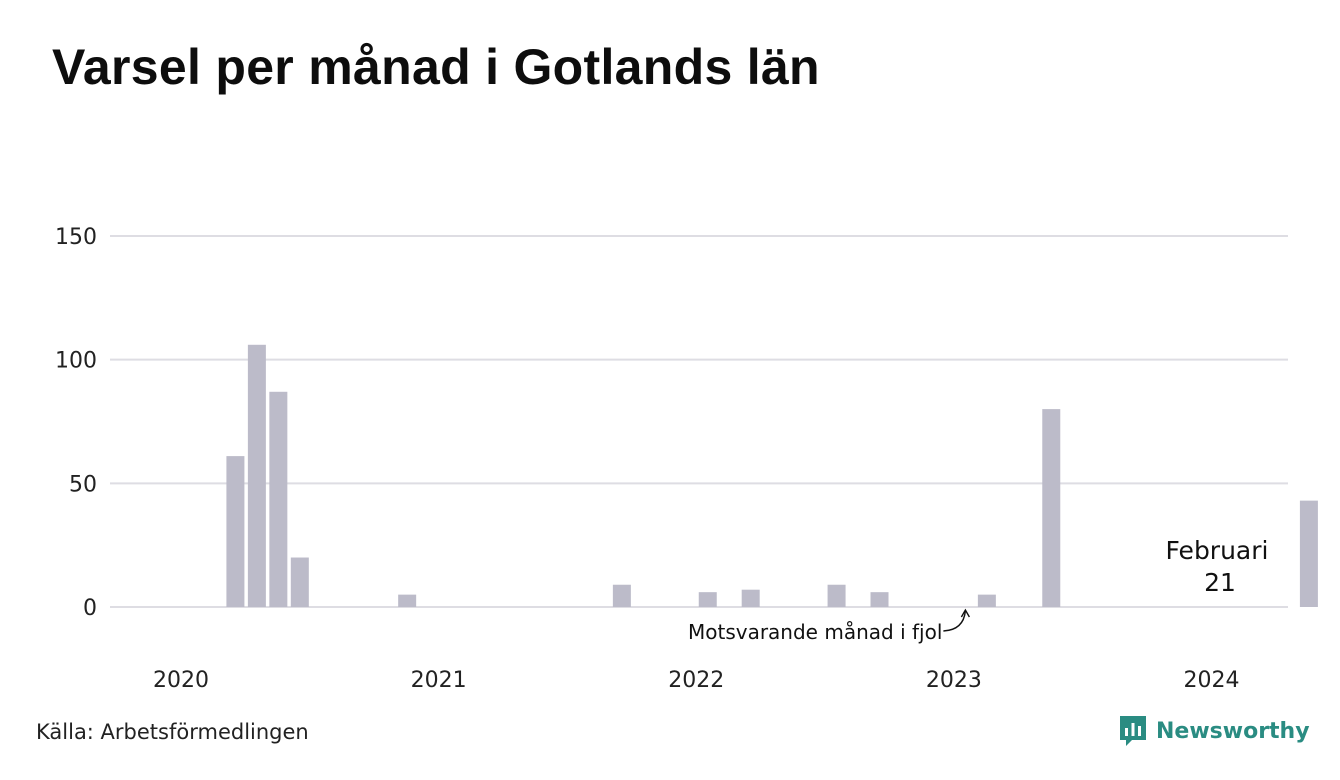 The image size is (1340, 780). I want to click on y-tick-label: 0, so click(90, 608).